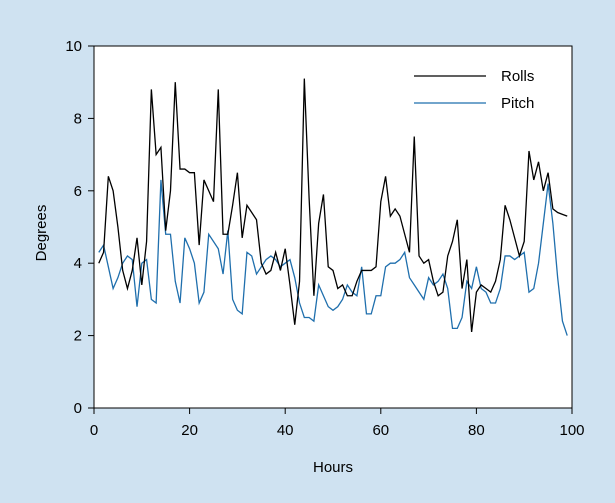 The height and width of the screenshot is (503, 615). What do you see at coordinates (474, 90) in the screenshot?
I see `legend: Rolls Pitch` at bounding box center [474, 90].